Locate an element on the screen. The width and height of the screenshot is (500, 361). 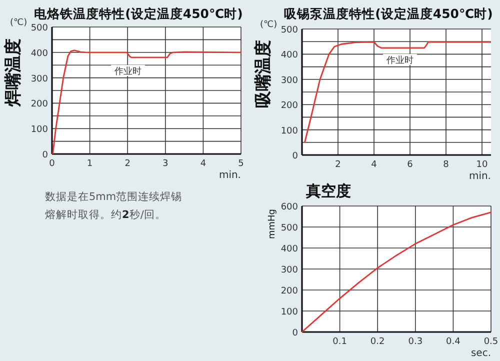
x-tick-label: 0.1 is located at coordinates (339, 342).